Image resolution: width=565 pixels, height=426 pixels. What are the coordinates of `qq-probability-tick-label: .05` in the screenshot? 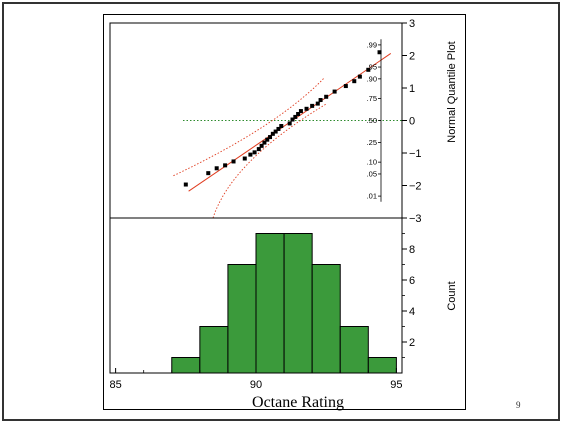 It's located at (372, 173).